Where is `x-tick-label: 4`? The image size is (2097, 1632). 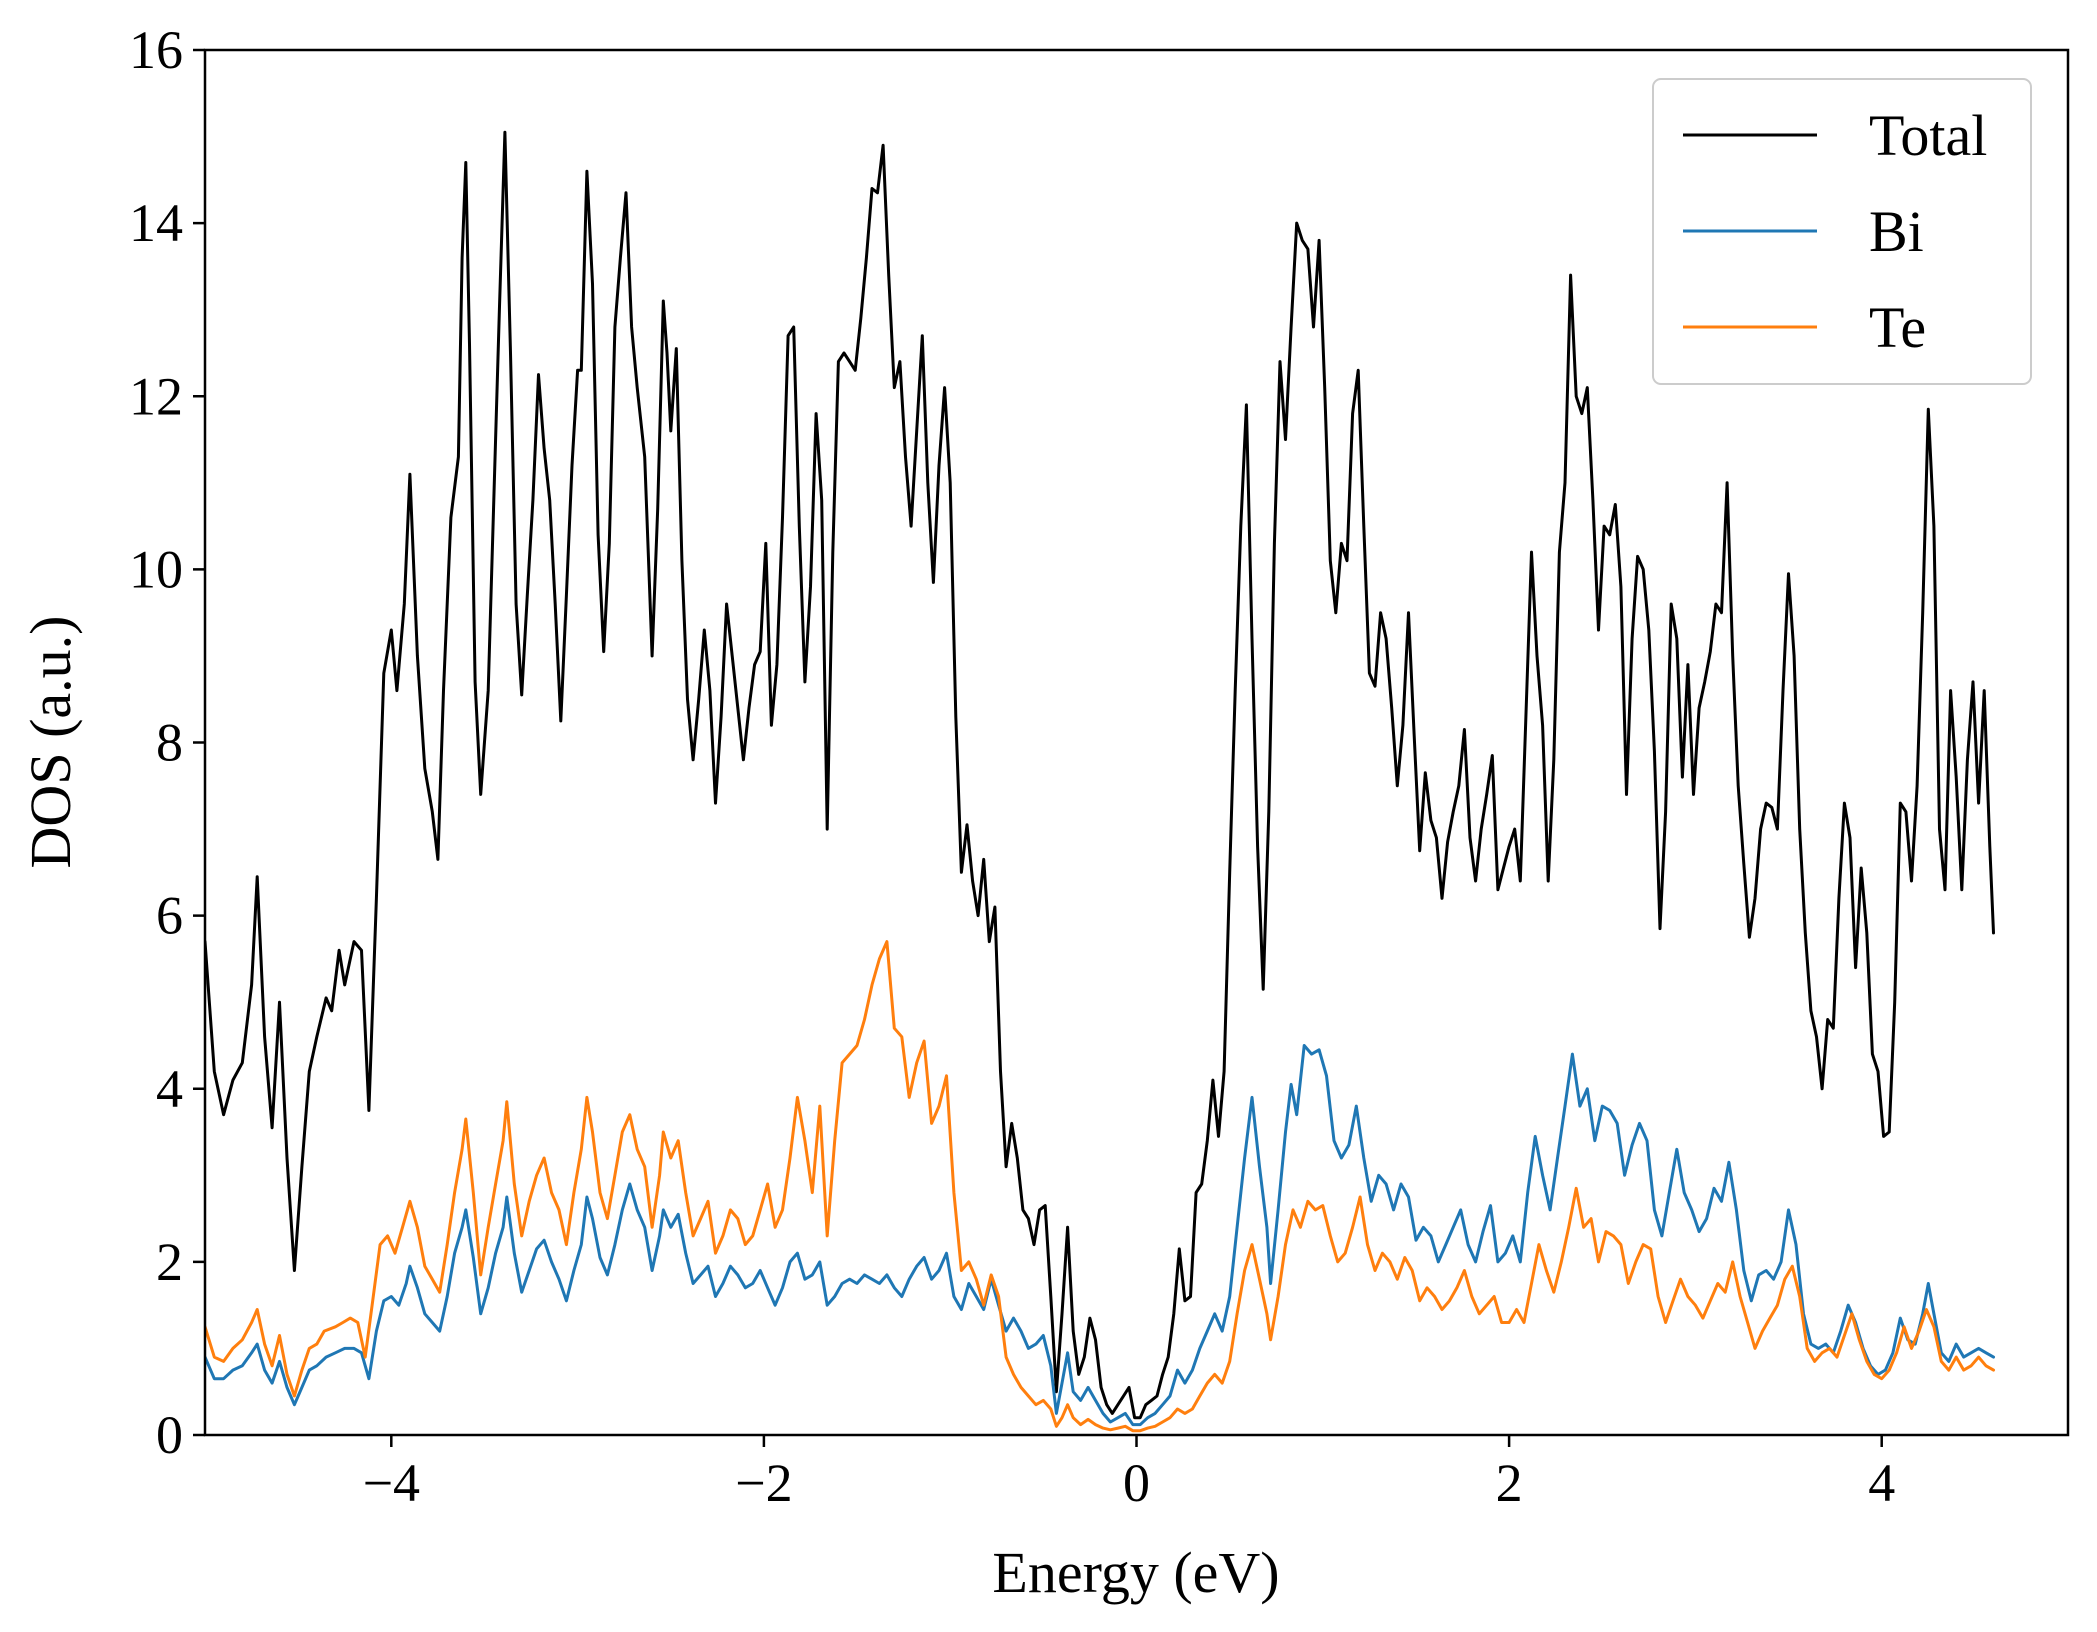
x-tick-label: 4 is located at coordinates (1881, 1483).